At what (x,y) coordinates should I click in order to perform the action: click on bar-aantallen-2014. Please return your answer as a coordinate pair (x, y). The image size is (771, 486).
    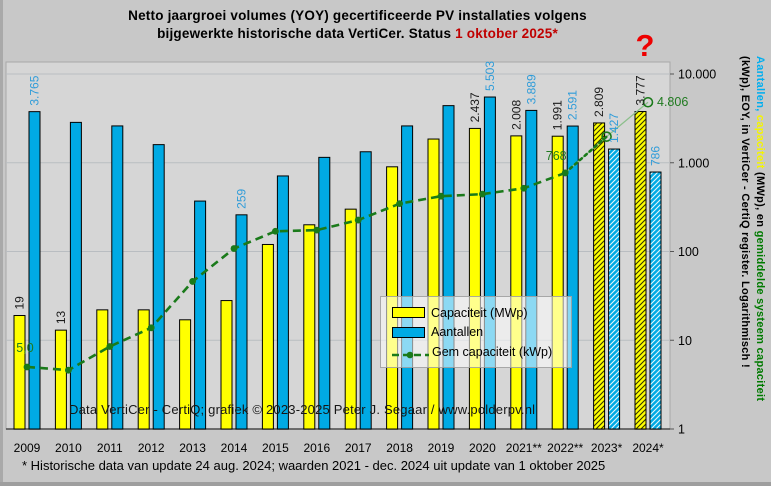
    Looking at the image, I should click on (241, 322).